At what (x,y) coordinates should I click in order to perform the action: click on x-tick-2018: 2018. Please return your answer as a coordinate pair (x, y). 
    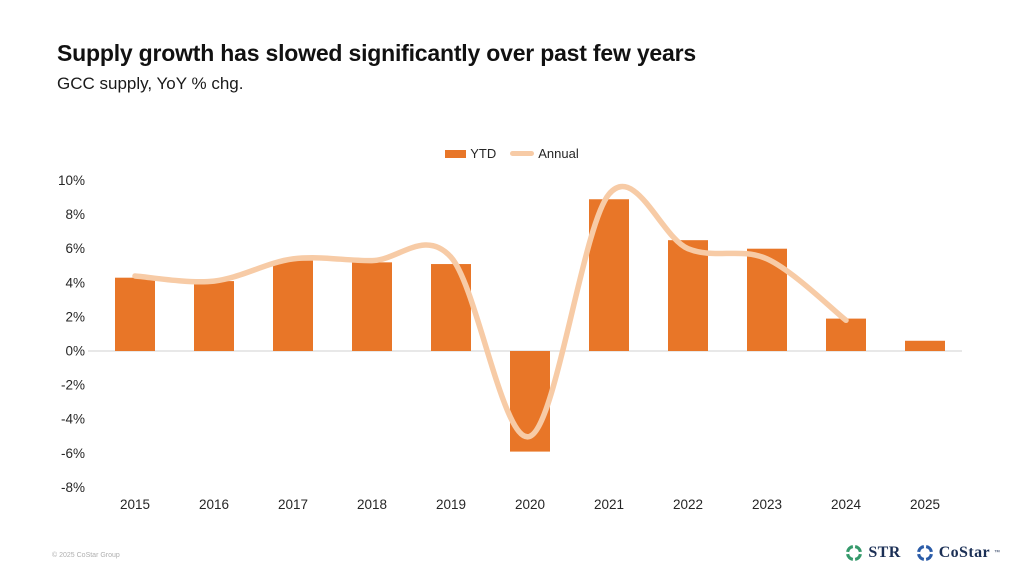
    Looking at the image, I should click on (372, 504).